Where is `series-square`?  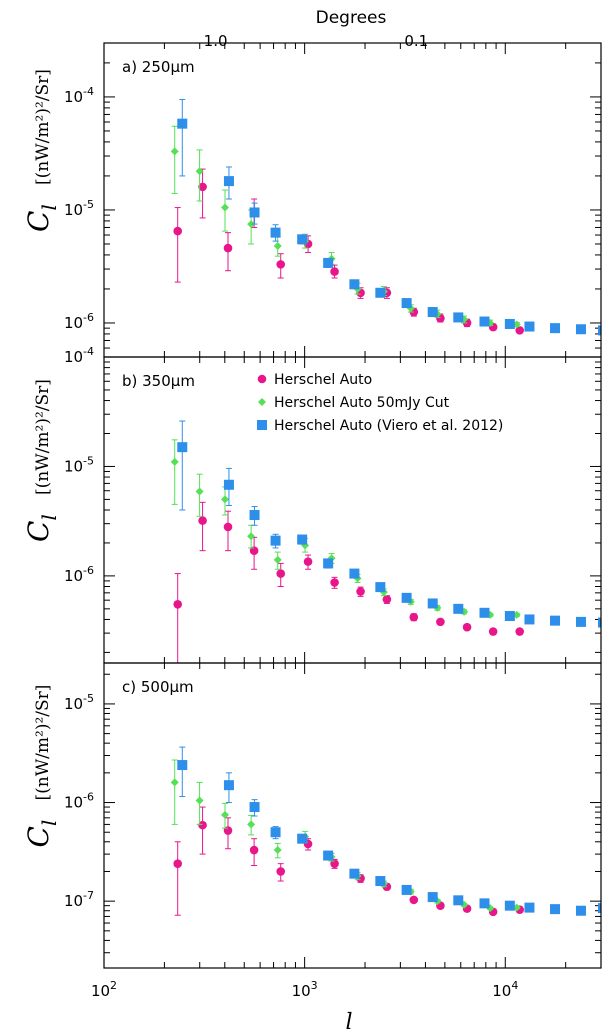 series-square is located at coordinates (389, 524).